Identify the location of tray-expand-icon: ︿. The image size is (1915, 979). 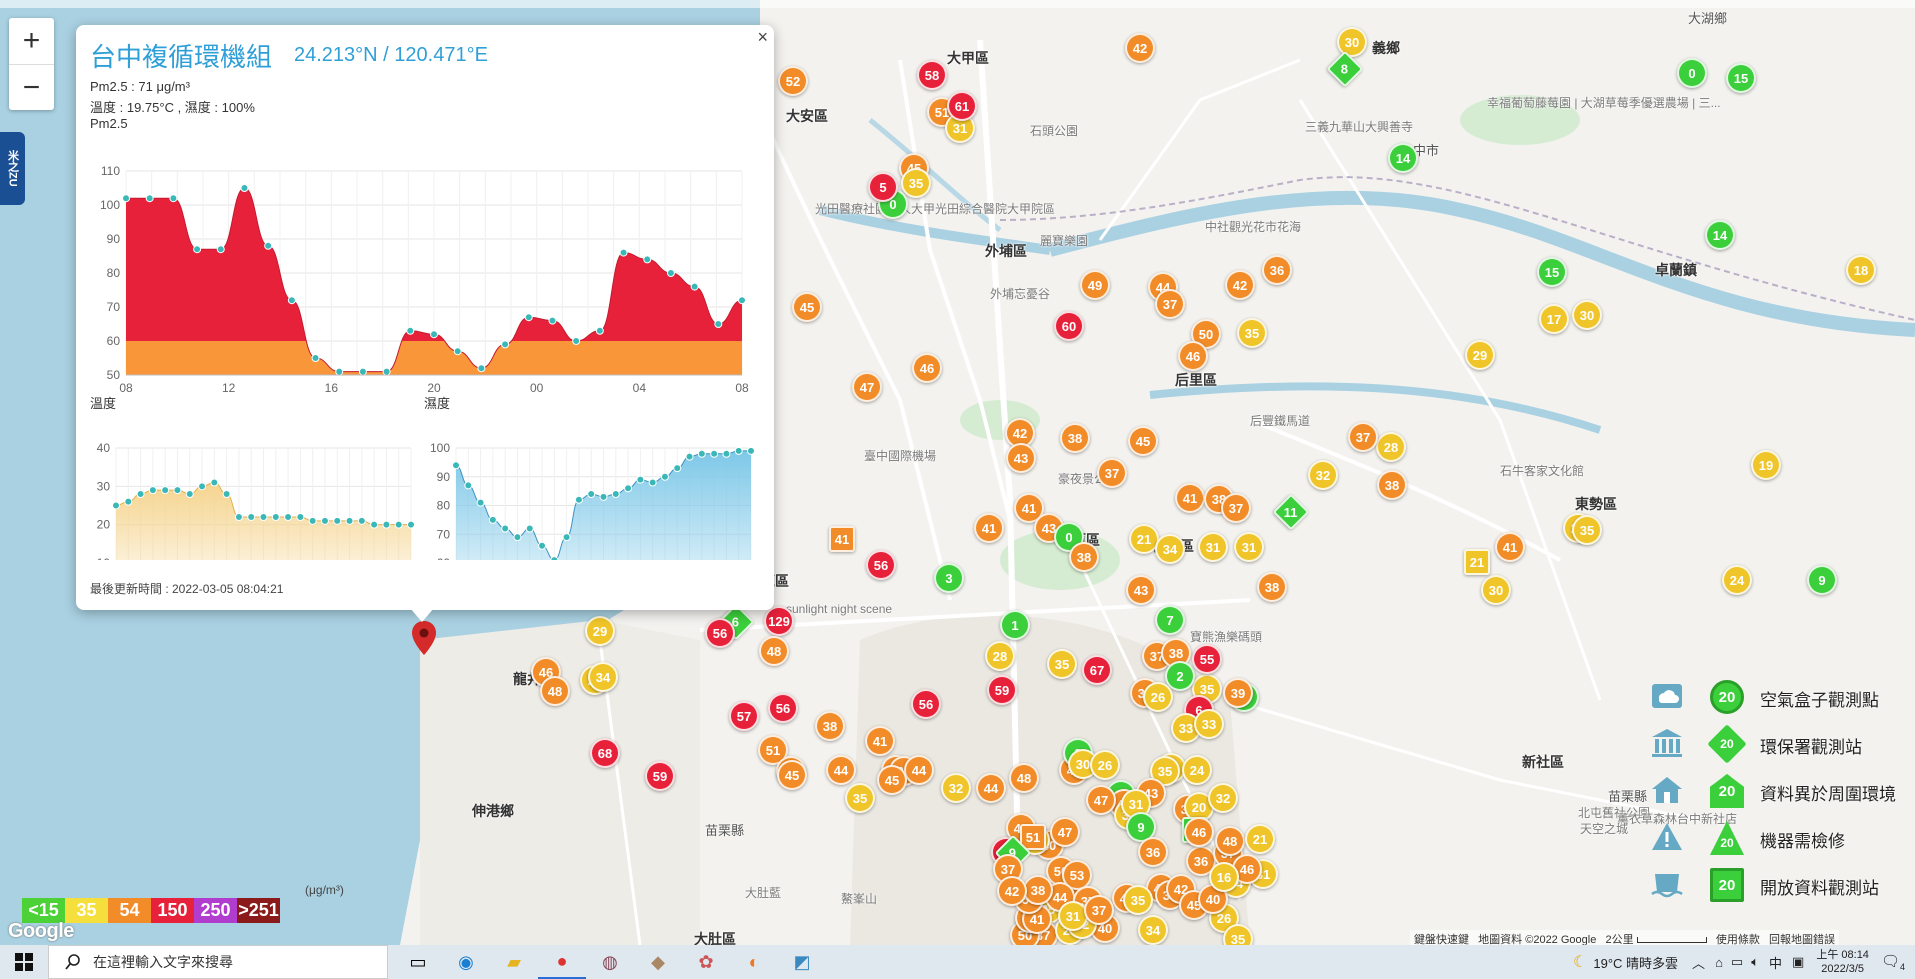
(1699, 963).